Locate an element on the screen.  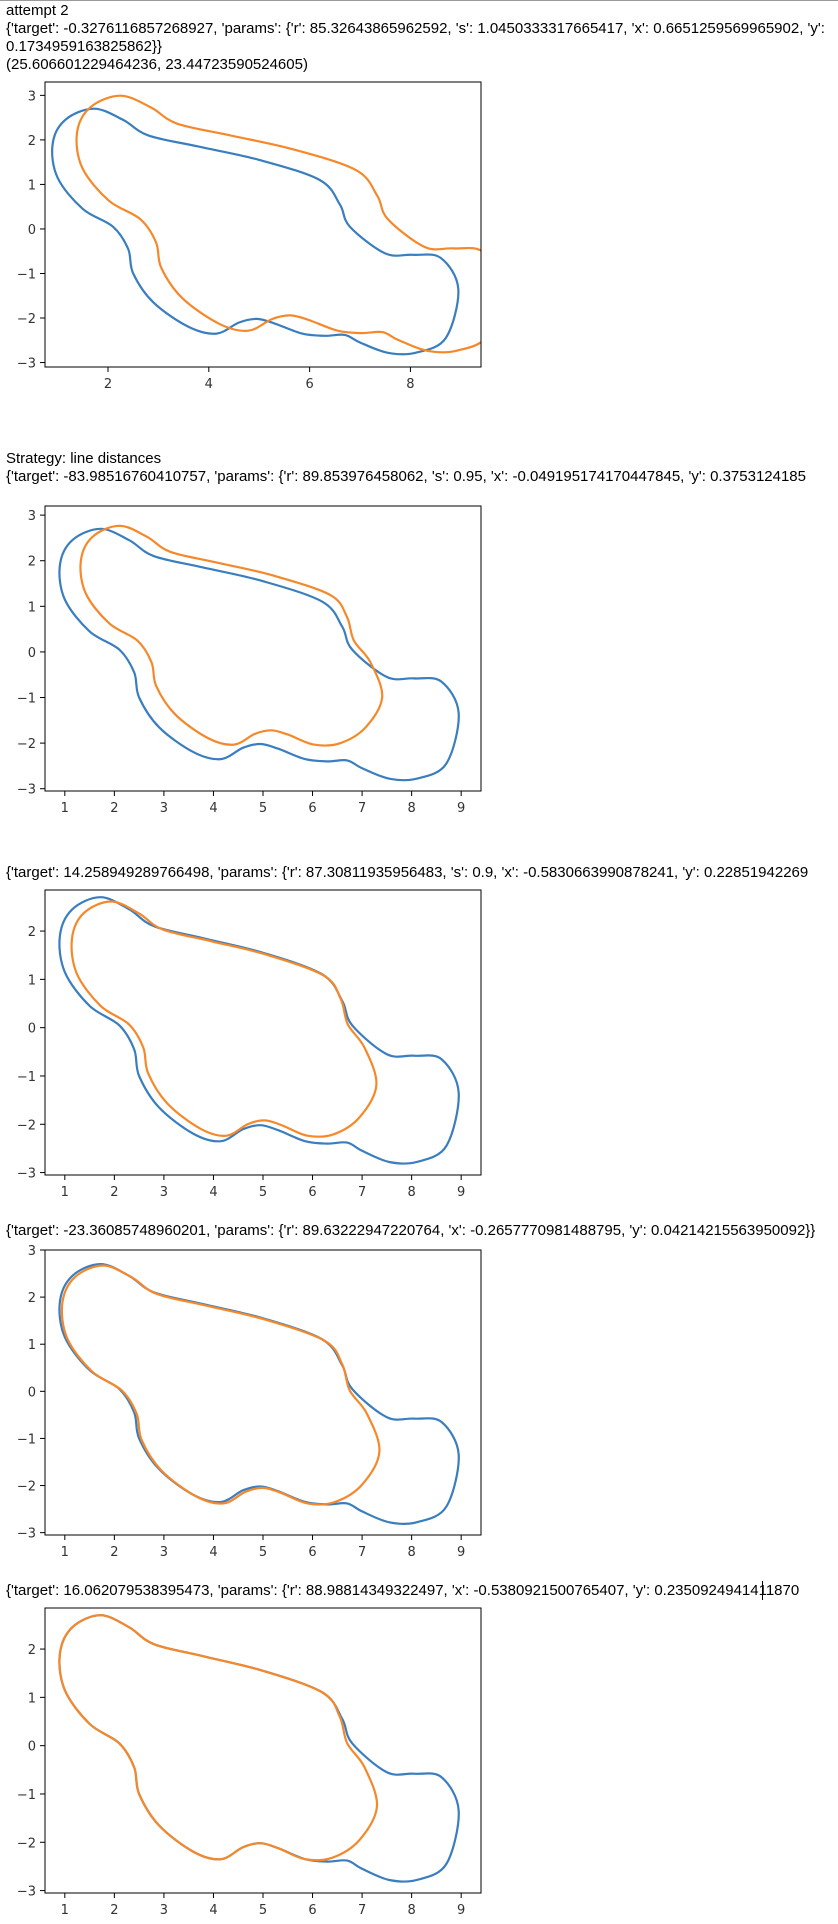
chart-svg: 1 2 3 4 5 6 7 8 9 3 2 1 0 −1 −2 −3 is located at coordinates (249, 660).